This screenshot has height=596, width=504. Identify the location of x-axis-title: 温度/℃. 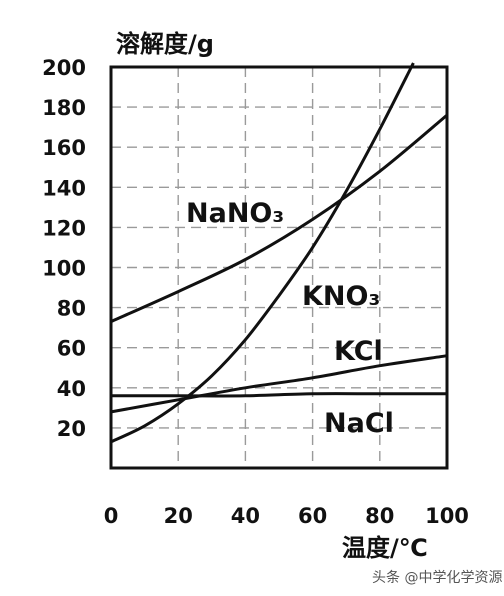
(385, 548).